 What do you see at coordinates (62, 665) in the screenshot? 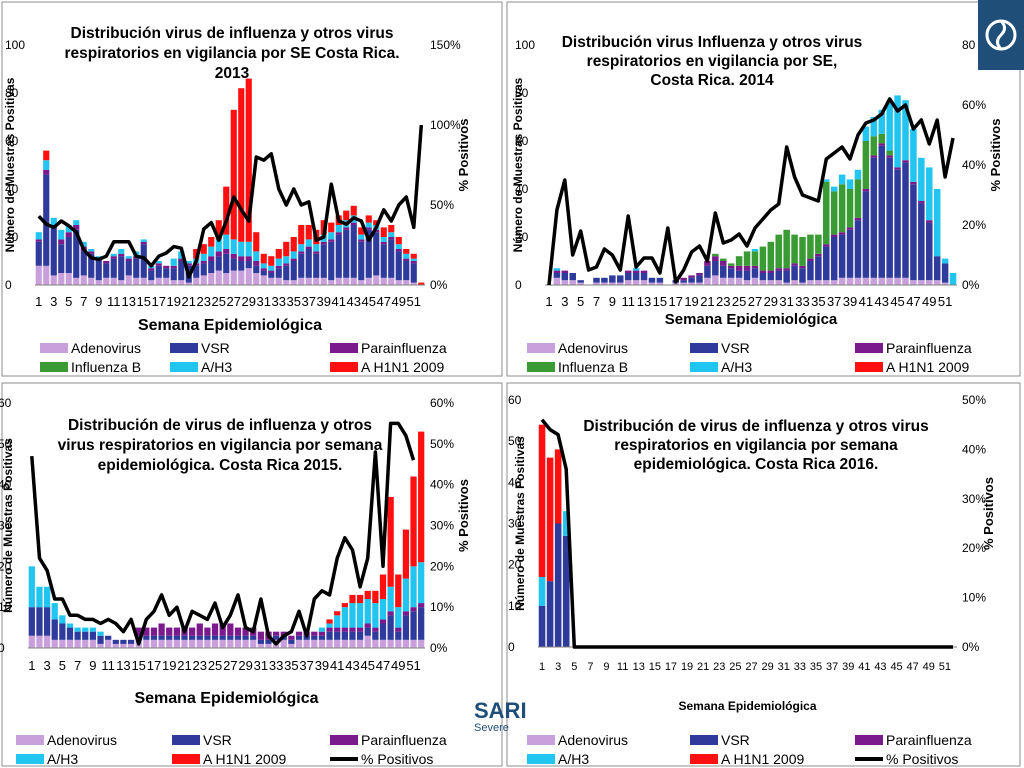
I see `x-tick-label: 5` at bounding box center [62, 665].